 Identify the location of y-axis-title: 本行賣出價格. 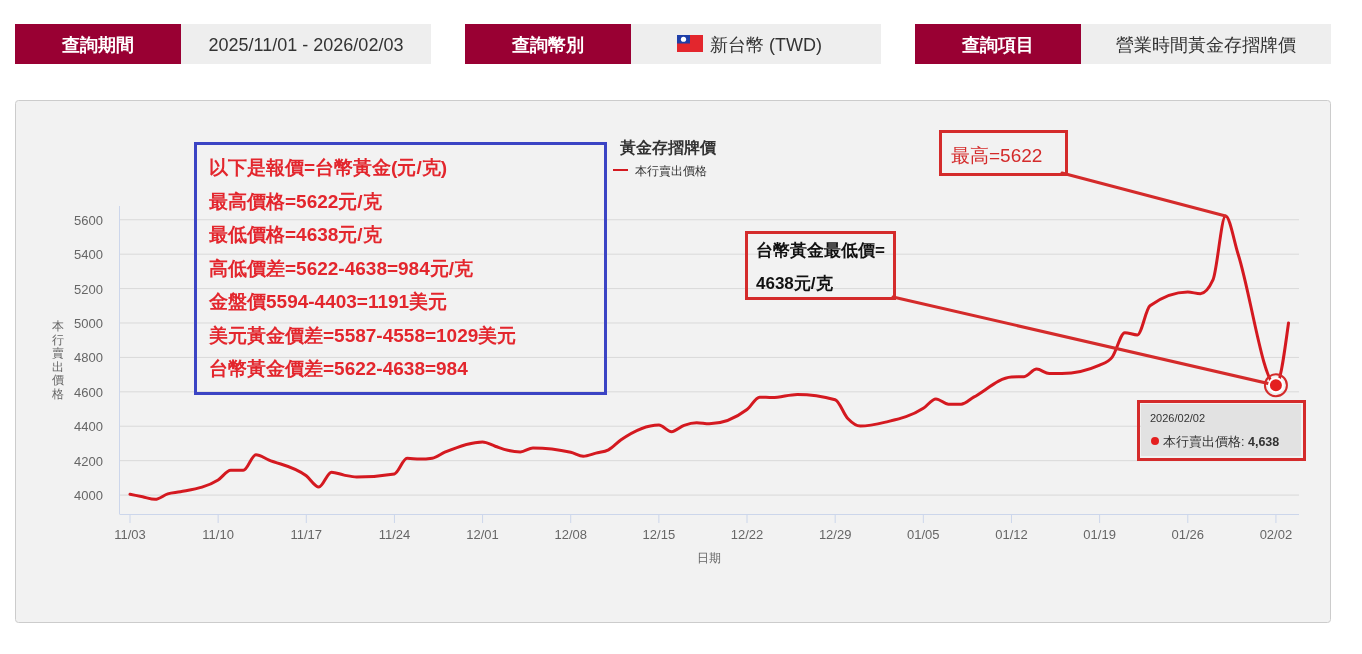
(57, 360).